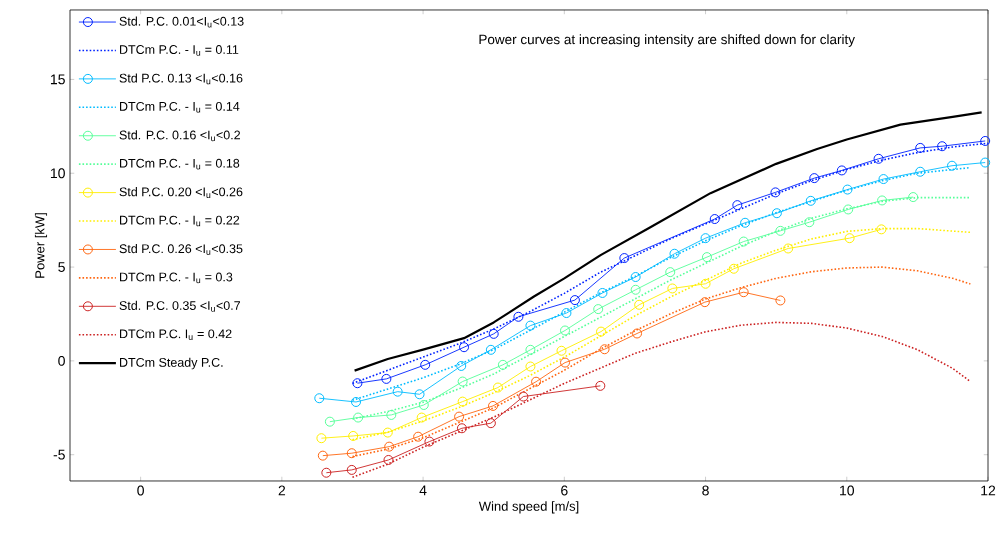 This screenshot has height=535, width=1001. I want to click on x-tick-label: 10, so click(847, 490).